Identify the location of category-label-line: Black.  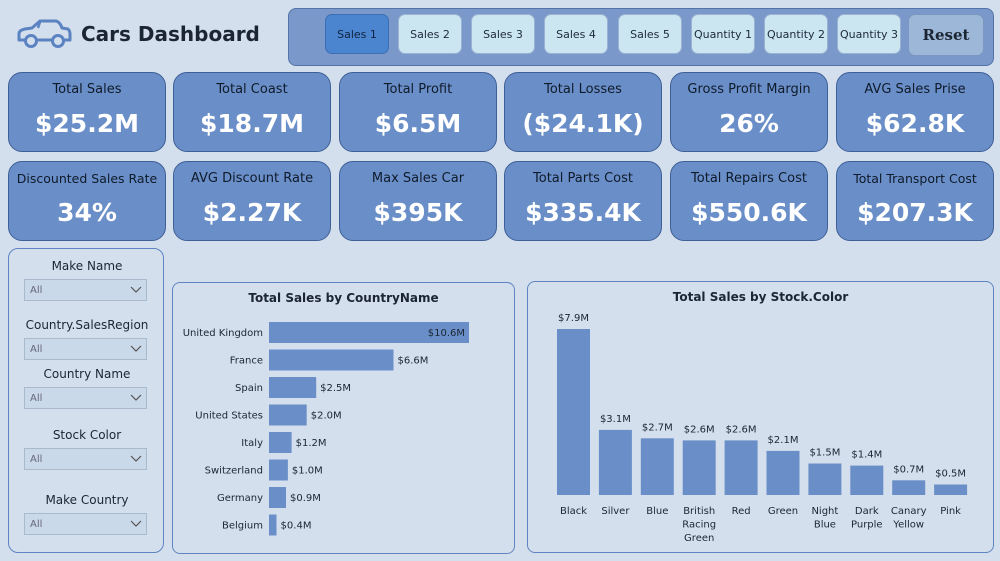
(573, 511).